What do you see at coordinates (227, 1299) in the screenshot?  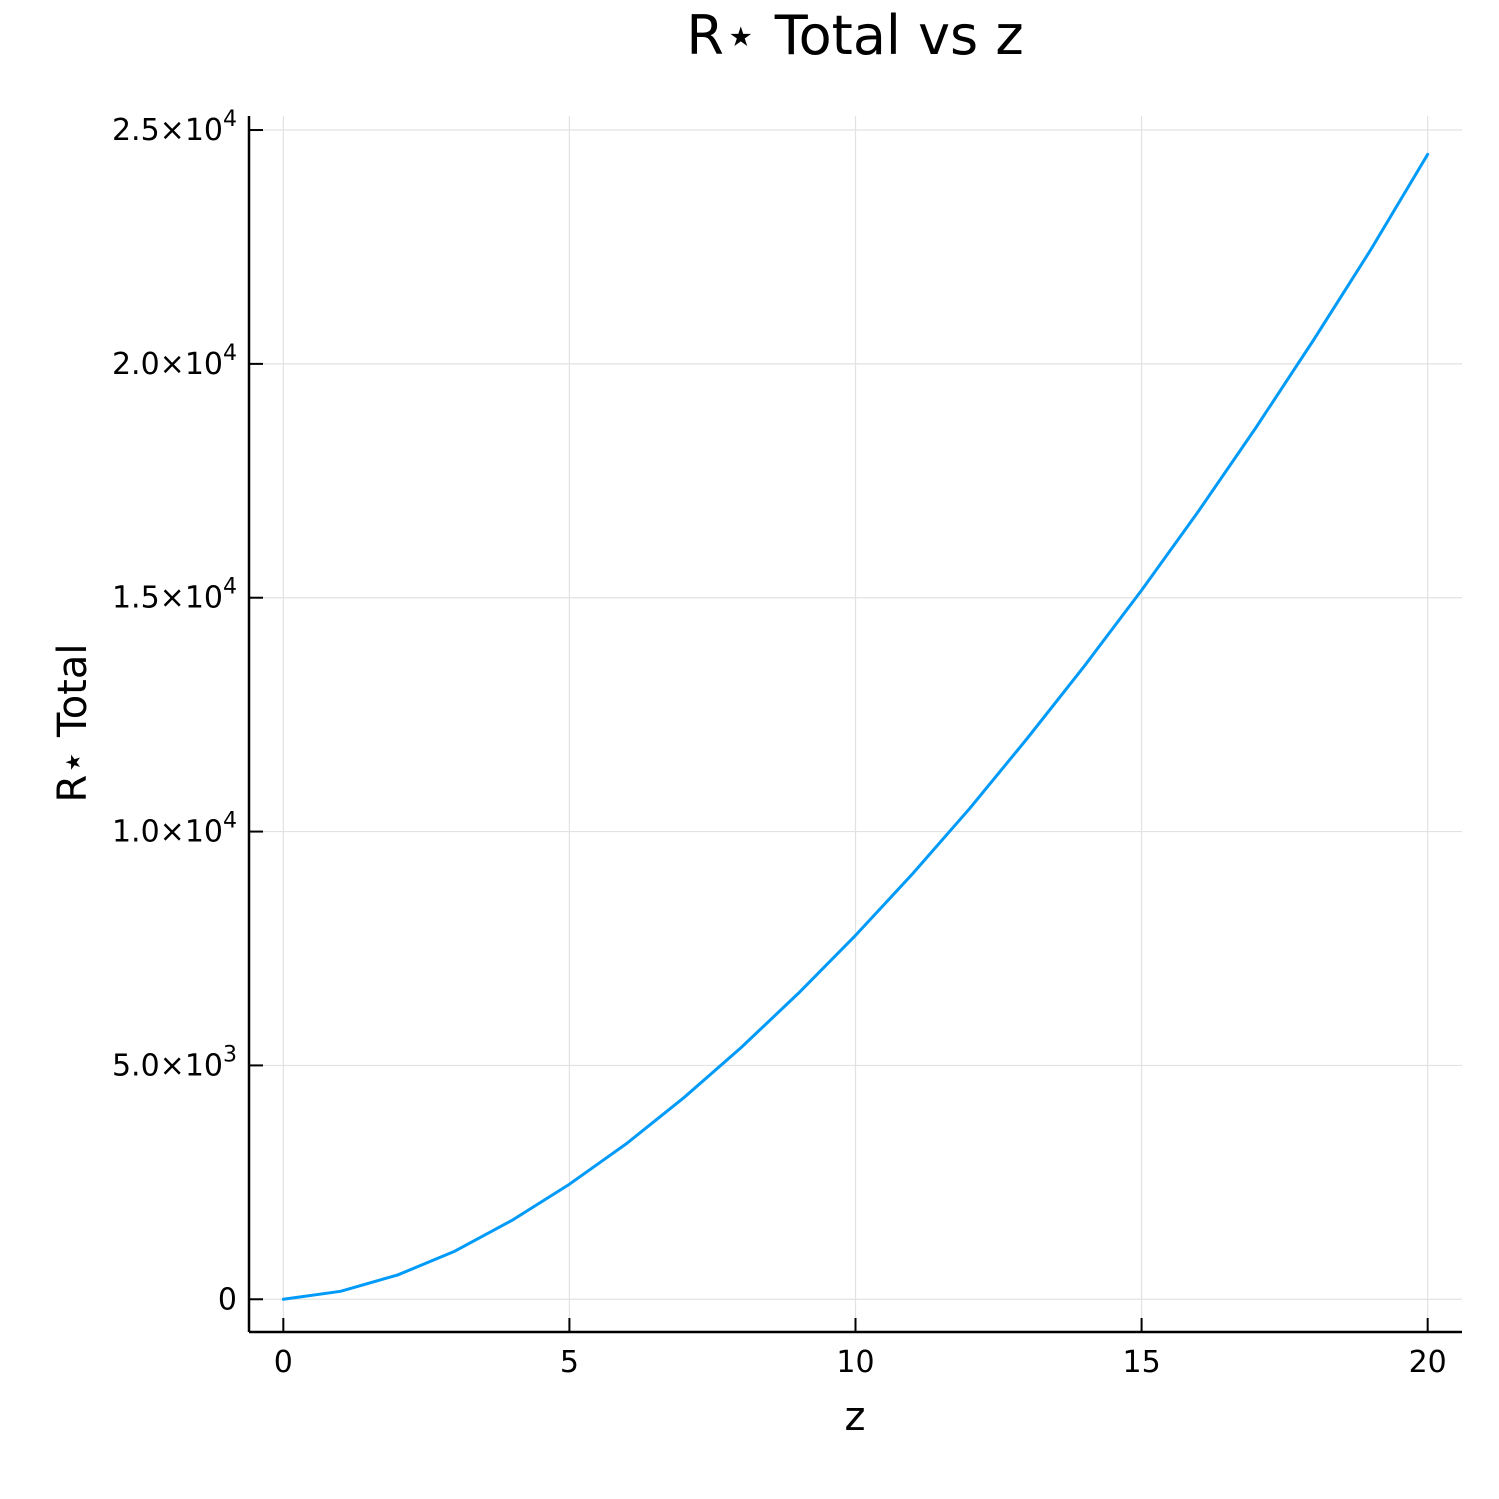 I see `y-tick-label: 0` at bounding box center [227, 1299].